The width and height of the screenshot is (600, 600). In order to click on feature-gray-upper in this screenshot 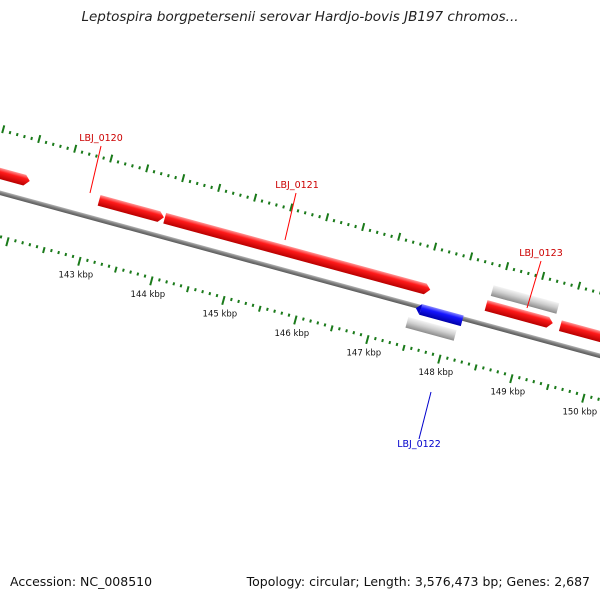, I will do `click(525, 299)`.